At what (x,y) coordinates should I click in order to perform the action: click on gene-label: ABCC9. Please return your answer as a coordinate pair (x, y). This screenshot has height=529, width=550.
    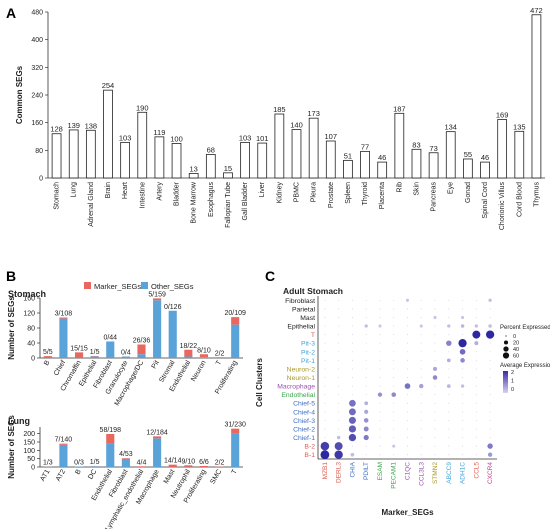
    Looking at the image, I should click on (449, 473).